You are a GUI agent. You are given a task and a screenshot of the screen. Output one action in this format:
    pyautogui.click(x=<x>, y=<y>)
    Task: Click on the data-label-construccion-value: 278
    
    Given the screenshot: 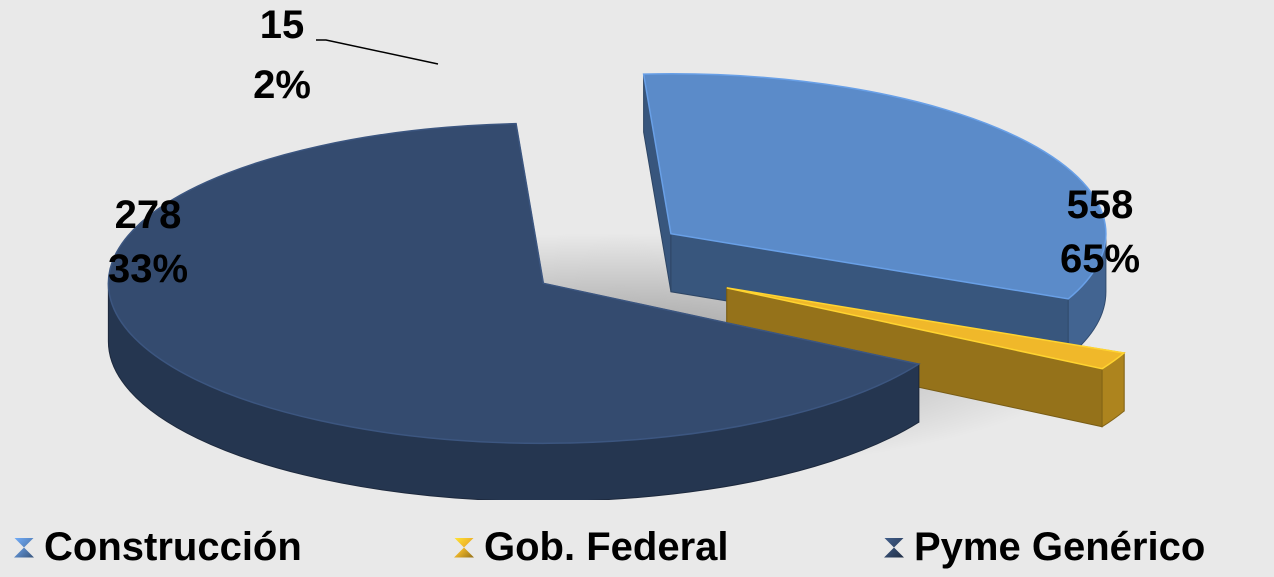 What is the action you would take?
    pyautogui.click(x=148, y=215)
    